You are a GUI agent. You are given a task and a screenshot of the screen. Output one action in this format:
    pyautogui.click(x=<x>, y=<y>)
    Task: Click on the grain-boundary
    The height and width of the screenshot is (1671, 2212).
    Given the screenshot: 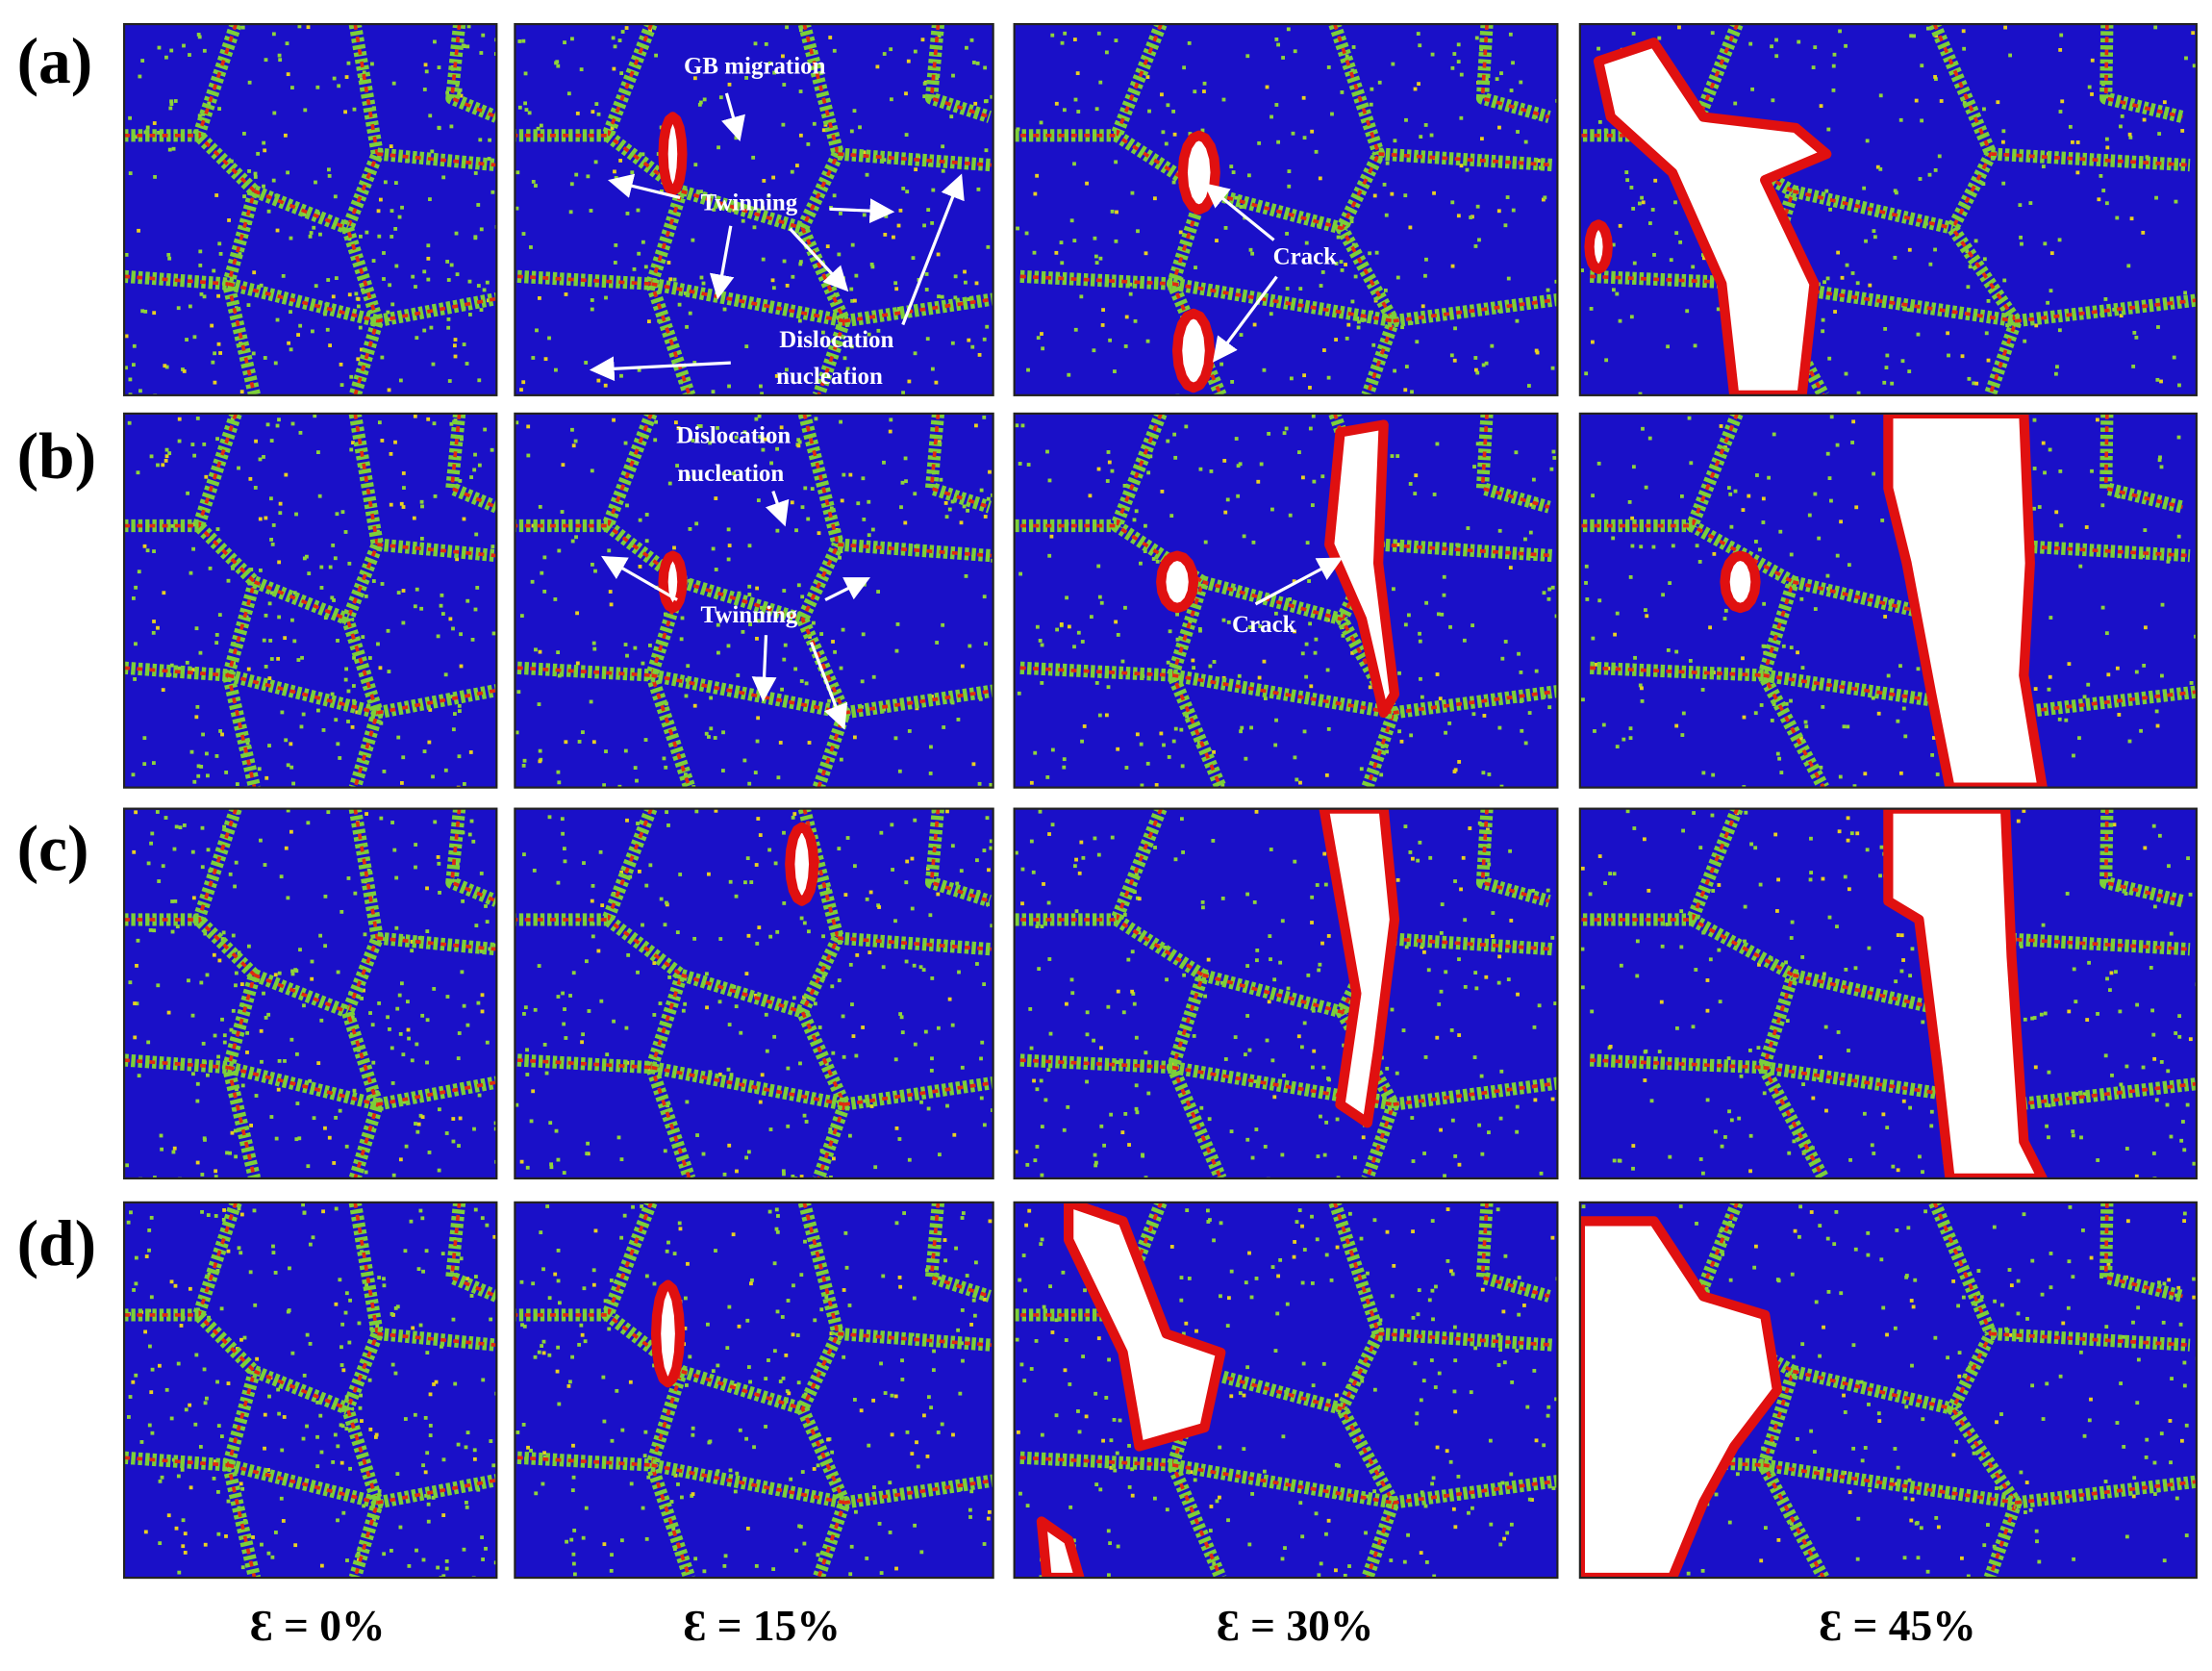 What is the action you would take?
    pyautogui.click(x=2106, y=310)
    